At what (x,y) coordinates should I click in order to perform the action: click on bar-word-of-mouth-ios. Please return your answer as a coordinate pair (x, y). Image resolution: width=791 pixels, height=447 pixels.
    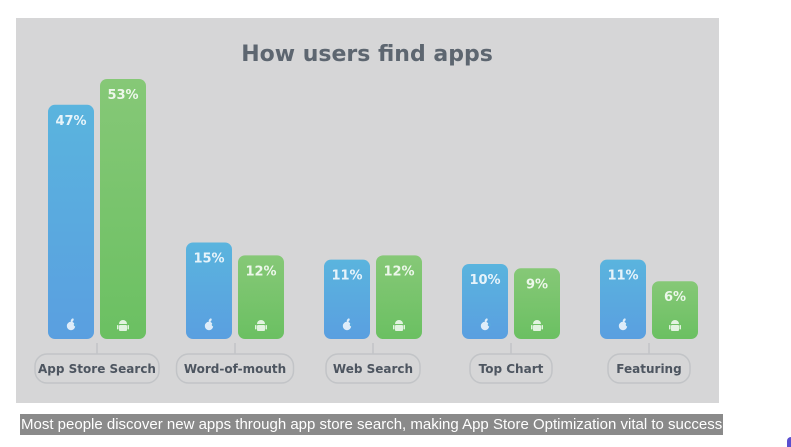
    Looking at the image, I should click on (209, 290).